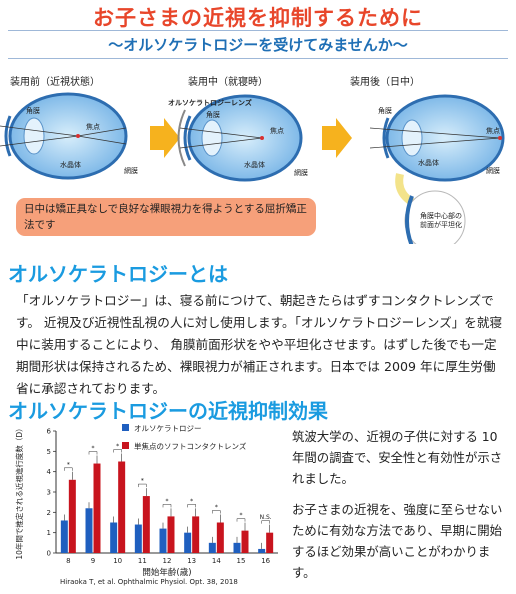 Image resolution: width=516 pixels, height=594 pixels. What do you see at coordinates (168, 411) in the screenshot?
I see `section-effect-title: オルソケラトロジーの近視抑制効果` at bounding box center [168, 411].